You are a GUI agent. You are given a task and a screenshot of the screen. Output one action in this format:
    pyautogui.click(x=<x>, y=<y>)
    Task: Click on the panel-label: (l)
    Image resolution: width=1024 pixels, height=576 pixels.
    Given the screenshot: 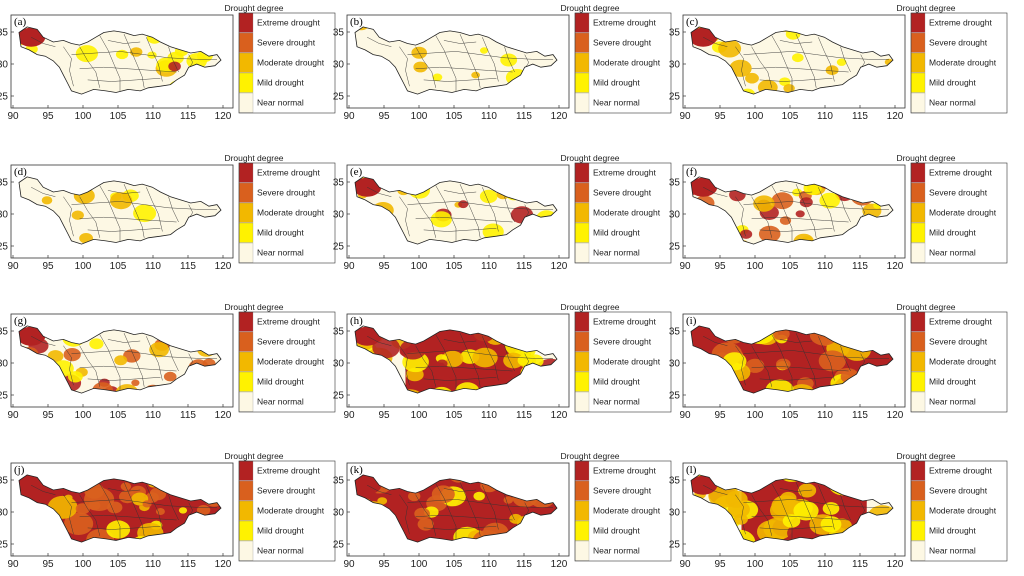 What is the action you would take?
    pyautogui.click(x=691, y=470)
    